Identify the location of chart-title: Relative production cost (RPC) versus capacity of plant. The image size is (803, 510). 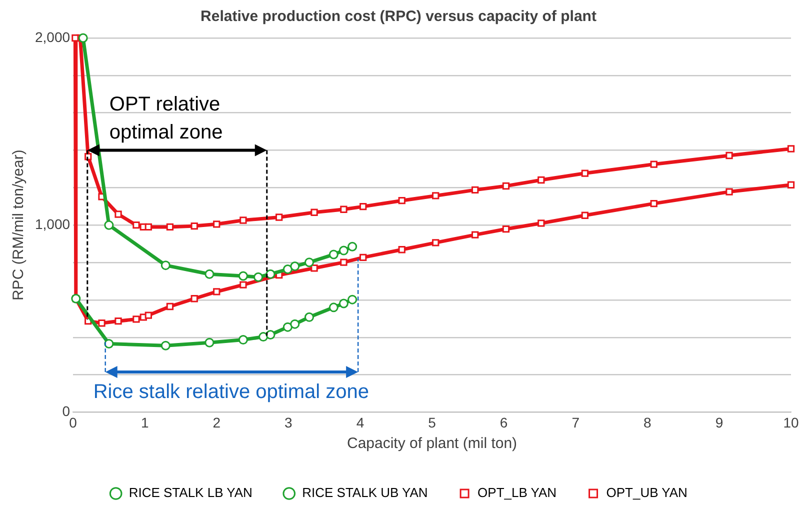
(398, 17).